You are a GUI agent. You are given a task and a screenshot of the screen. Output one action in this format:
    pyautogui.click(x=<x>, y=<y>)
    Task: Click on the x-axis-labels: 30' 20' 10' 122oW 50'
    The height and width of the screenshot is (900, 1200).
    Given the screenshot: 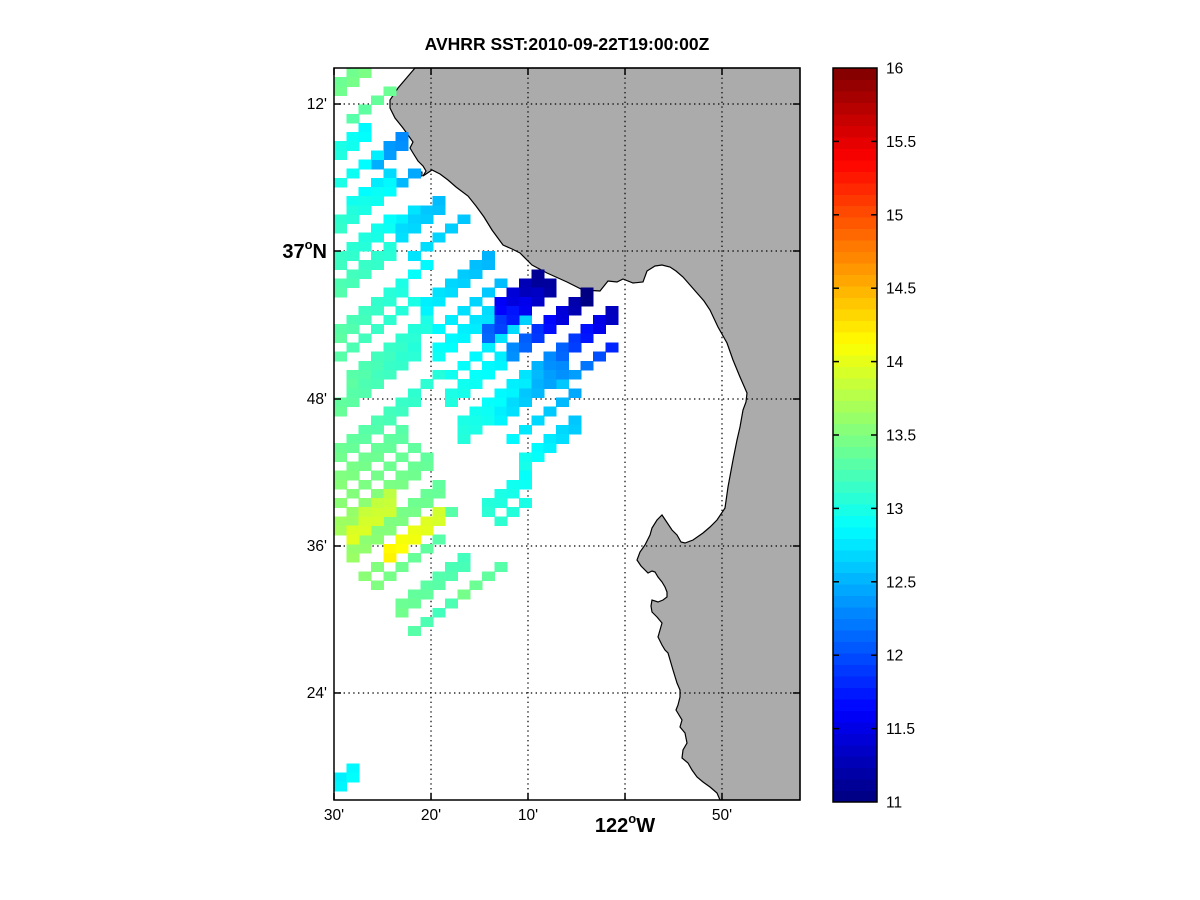 What is the action you would take?
    pyautogui.click(x=528, y=822)
    